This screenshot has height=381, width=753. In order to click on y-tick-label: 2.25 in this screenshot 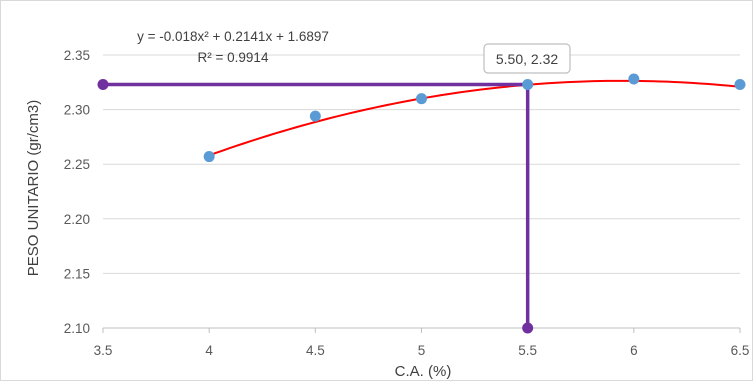, I will do `click(77, 164)`.